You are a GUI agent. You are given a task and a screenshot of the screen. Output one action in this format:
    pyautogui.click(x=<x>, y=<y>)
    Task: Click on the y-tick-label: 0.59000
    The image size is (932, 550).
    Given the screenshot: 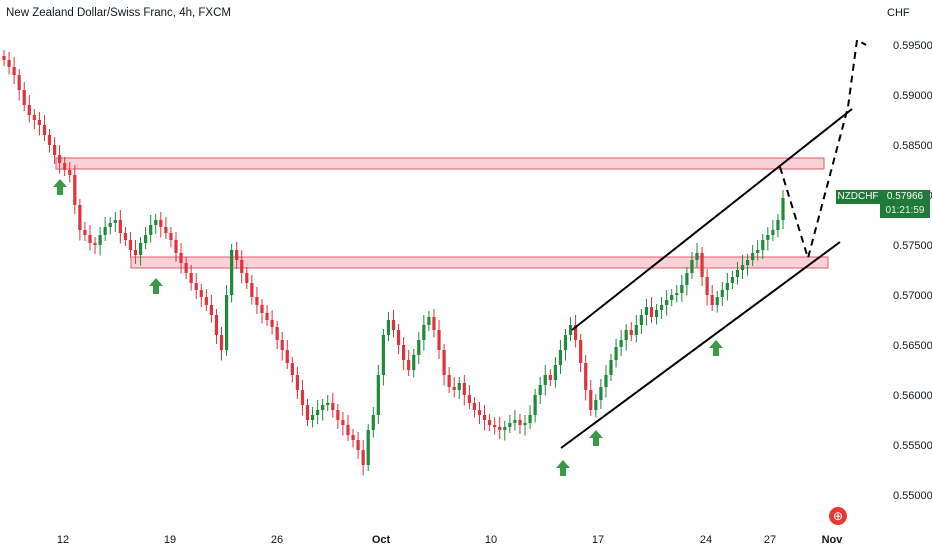 What is the action you would take?
    pyautogui.click(x=912, y=96)
    